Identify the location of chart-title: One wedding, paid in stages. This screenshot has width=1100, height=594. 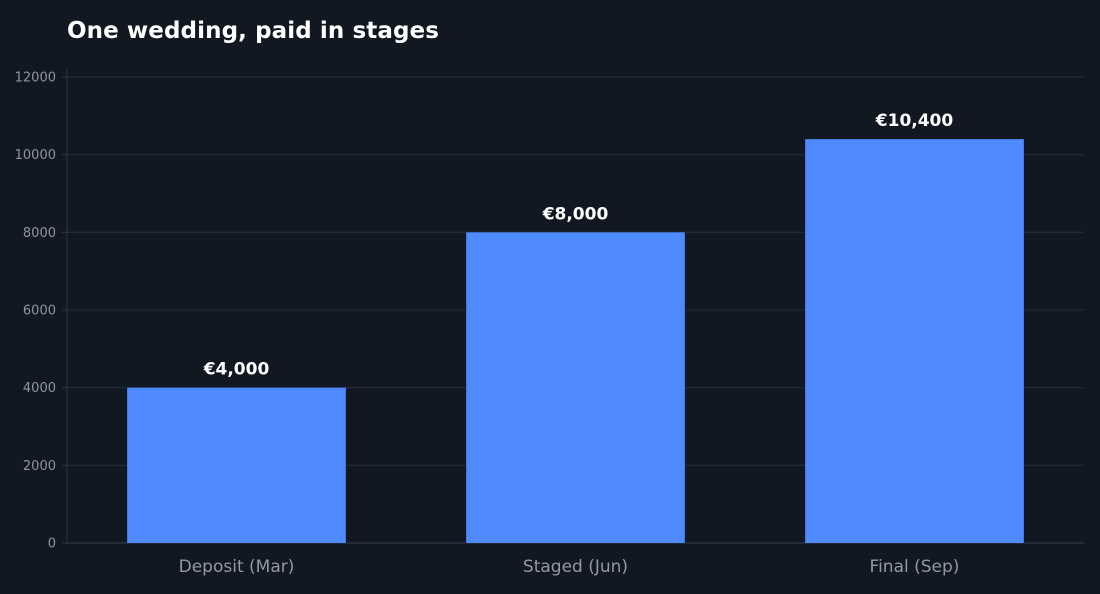
(253, 31).